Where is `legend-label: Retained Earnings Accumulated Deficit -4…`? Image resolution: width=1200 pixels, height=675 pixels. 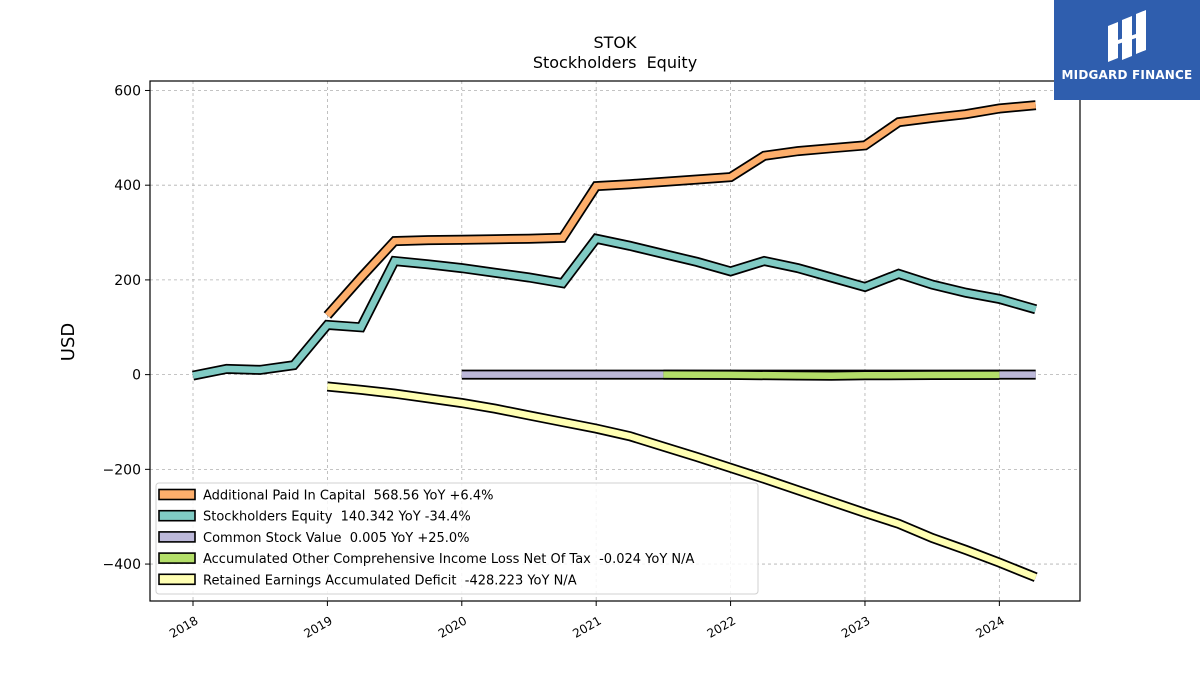
legend-label: Retained Earnings Accumulated Deficit -4… is located at coordinates (390, 580).